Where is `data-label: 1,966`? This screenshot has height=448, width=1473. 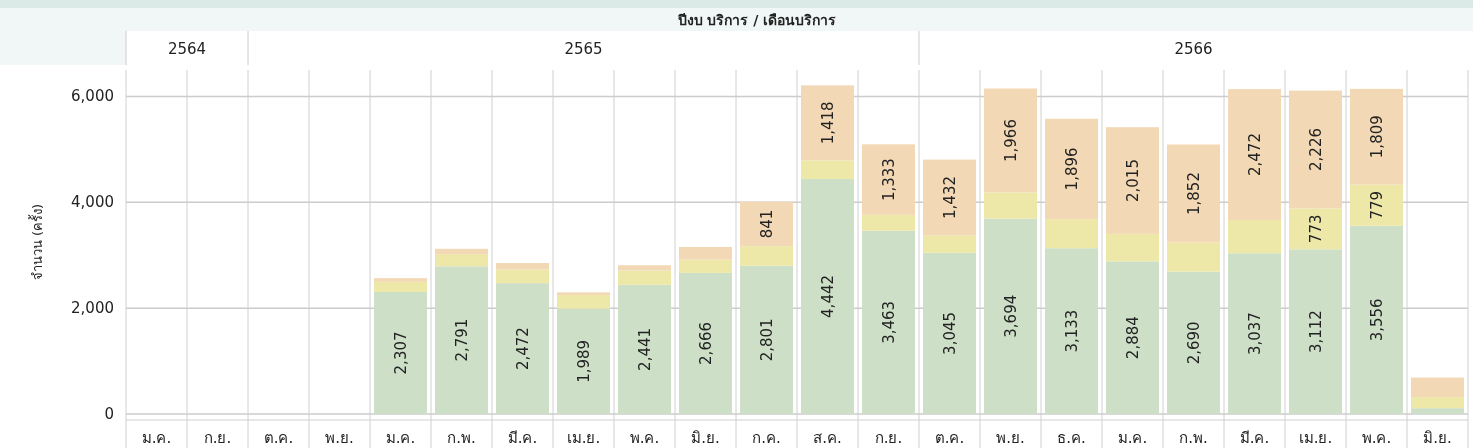
data-label: 1,966 is located at coordinates (1010, 141).